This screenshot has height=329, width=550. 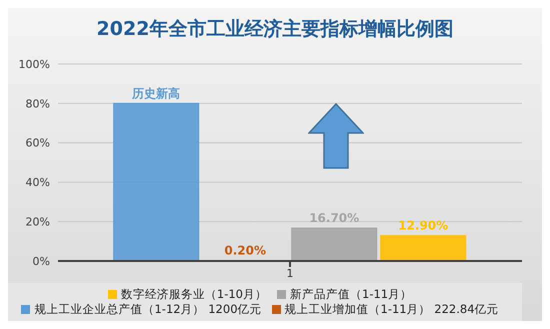 I want to click on data-label: 历史新高, so click(x=155, y=93).